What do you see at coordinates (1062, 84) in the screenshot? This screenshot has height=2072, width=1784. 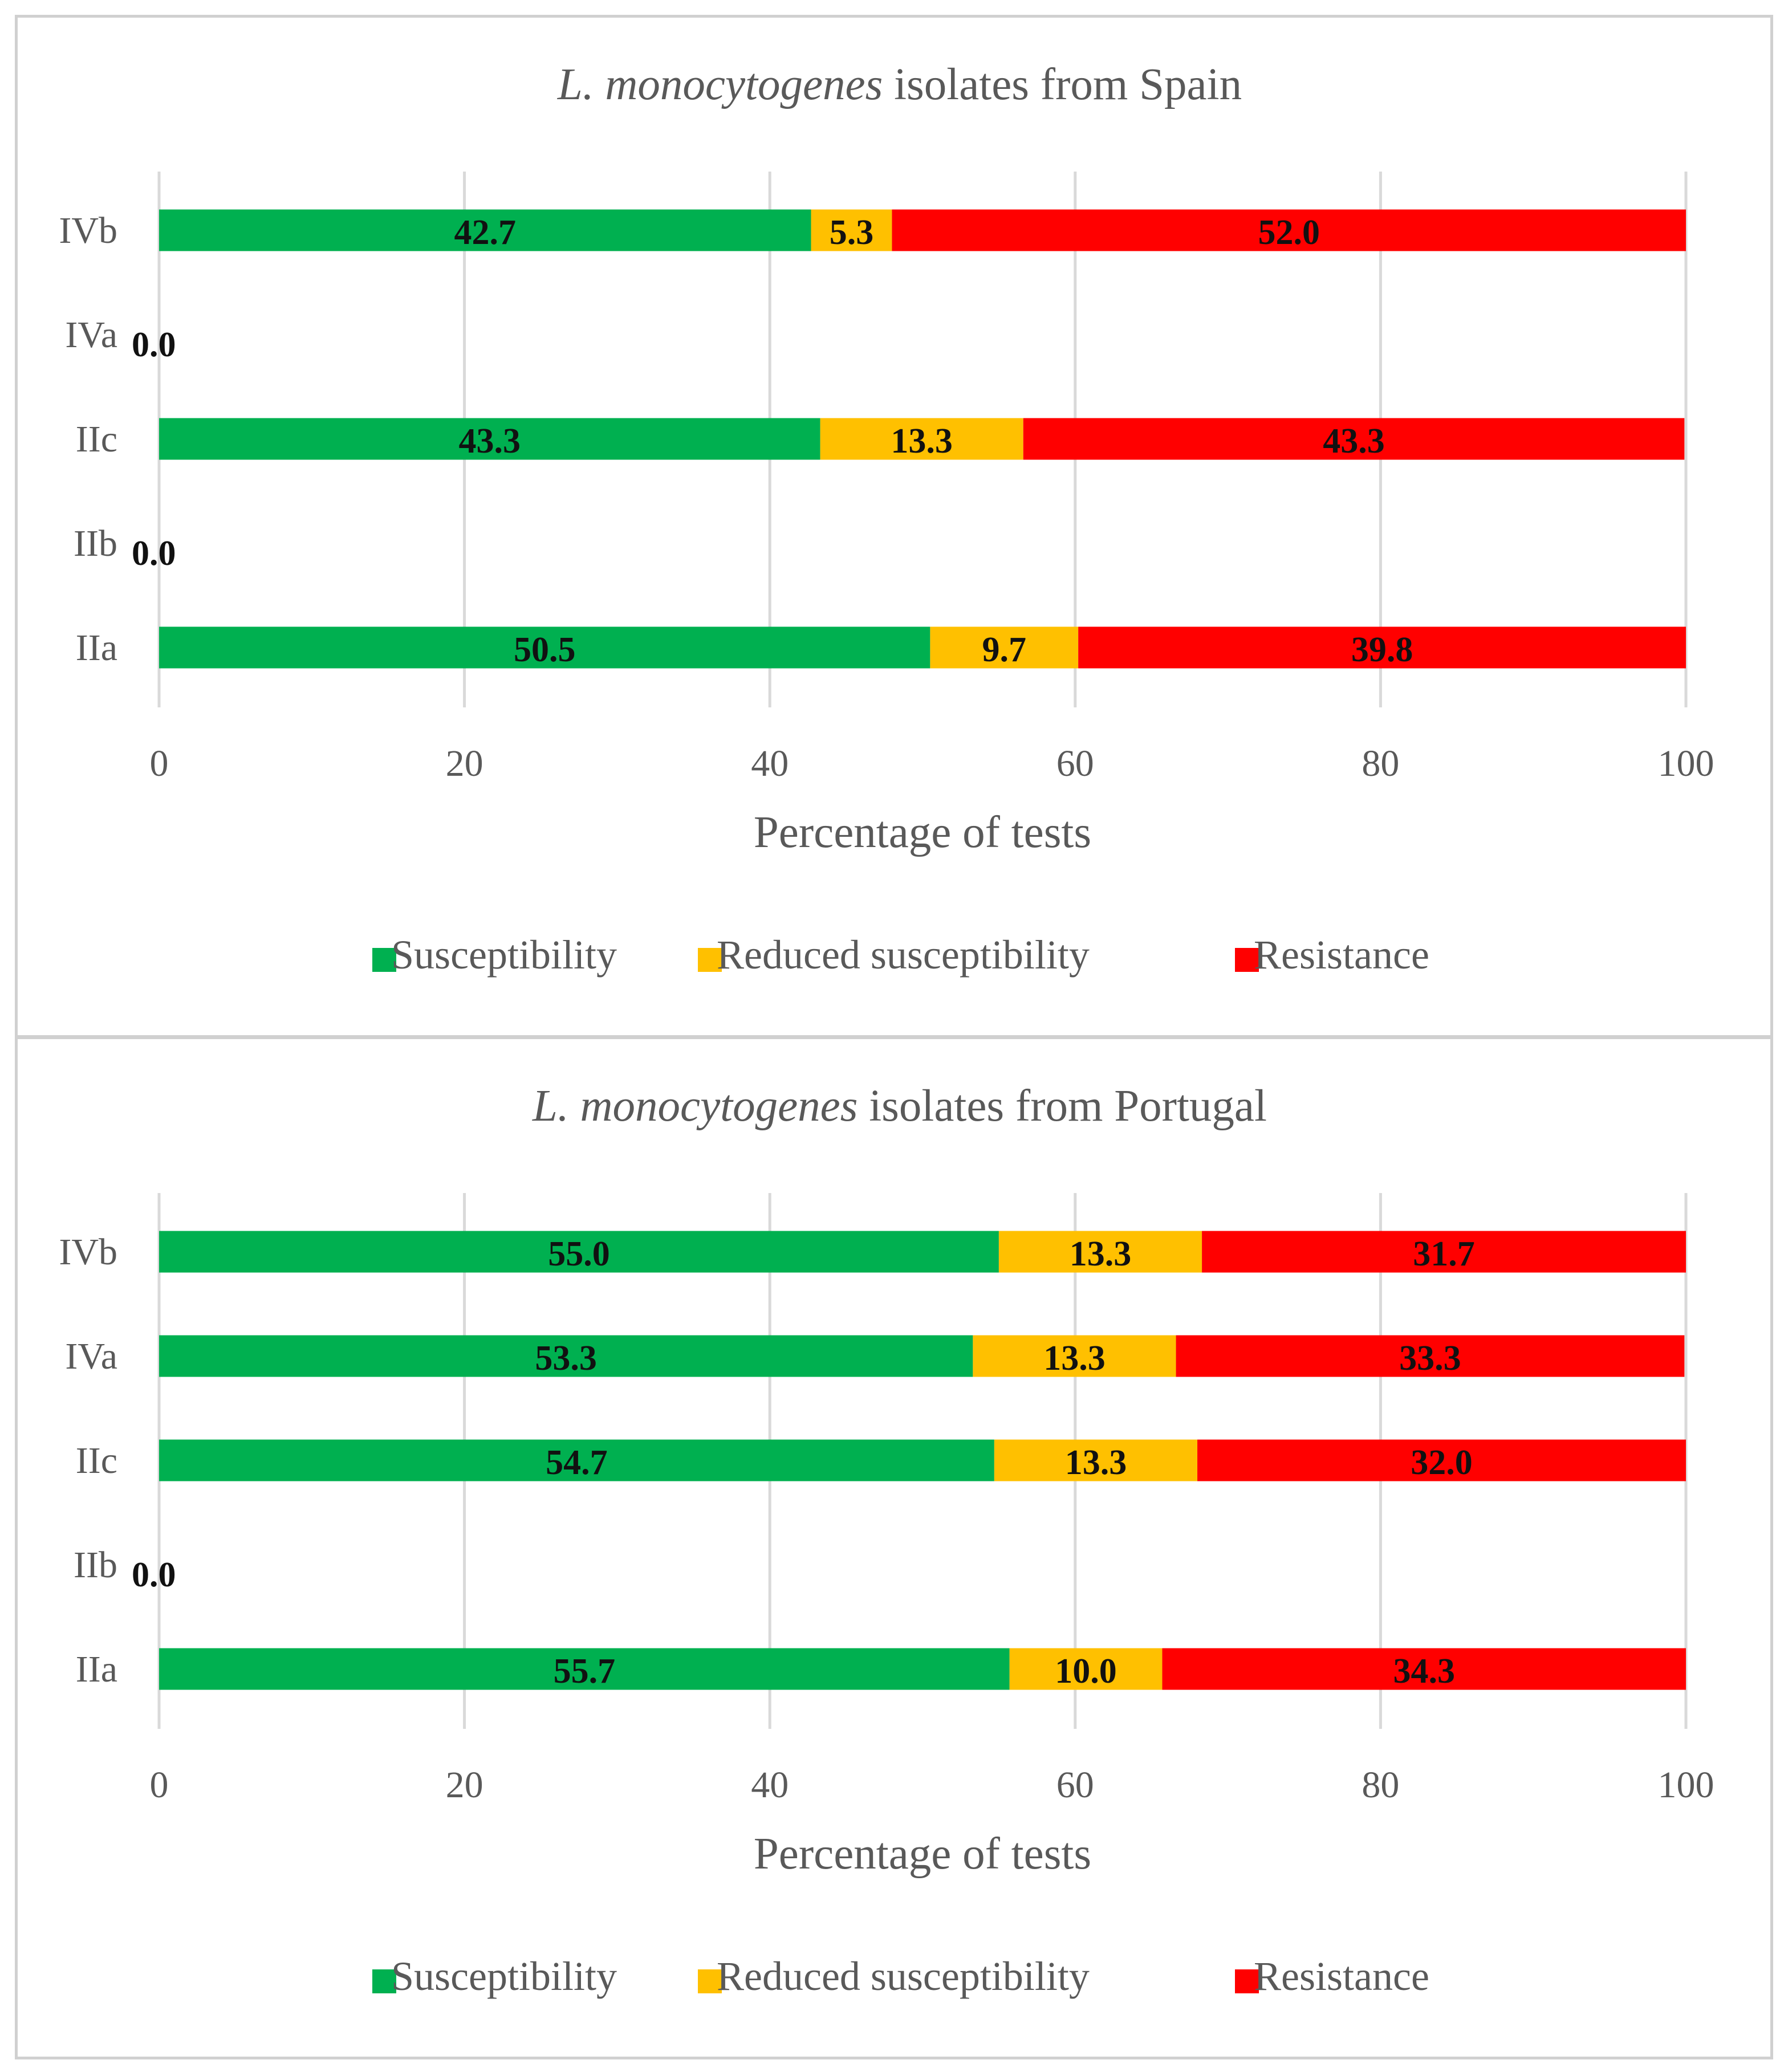 I see `chart-title-rest: isolates from Spain` at bounding box center [1062, 84].